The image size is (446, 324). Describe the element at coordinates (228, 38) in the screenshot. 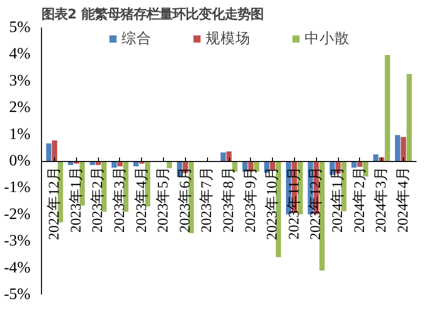

I see `legend-label: 规模场` at that location.